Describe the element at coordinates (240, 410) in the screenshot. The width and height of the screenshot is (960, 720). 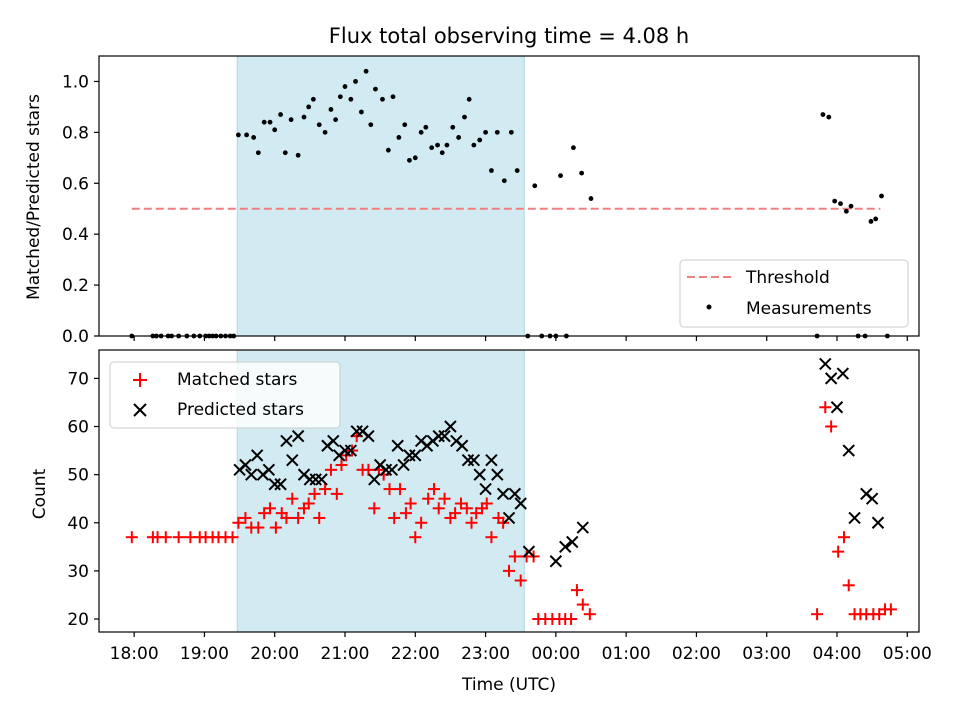
I see `legend-predicted-label: Predicted stars` at that location.